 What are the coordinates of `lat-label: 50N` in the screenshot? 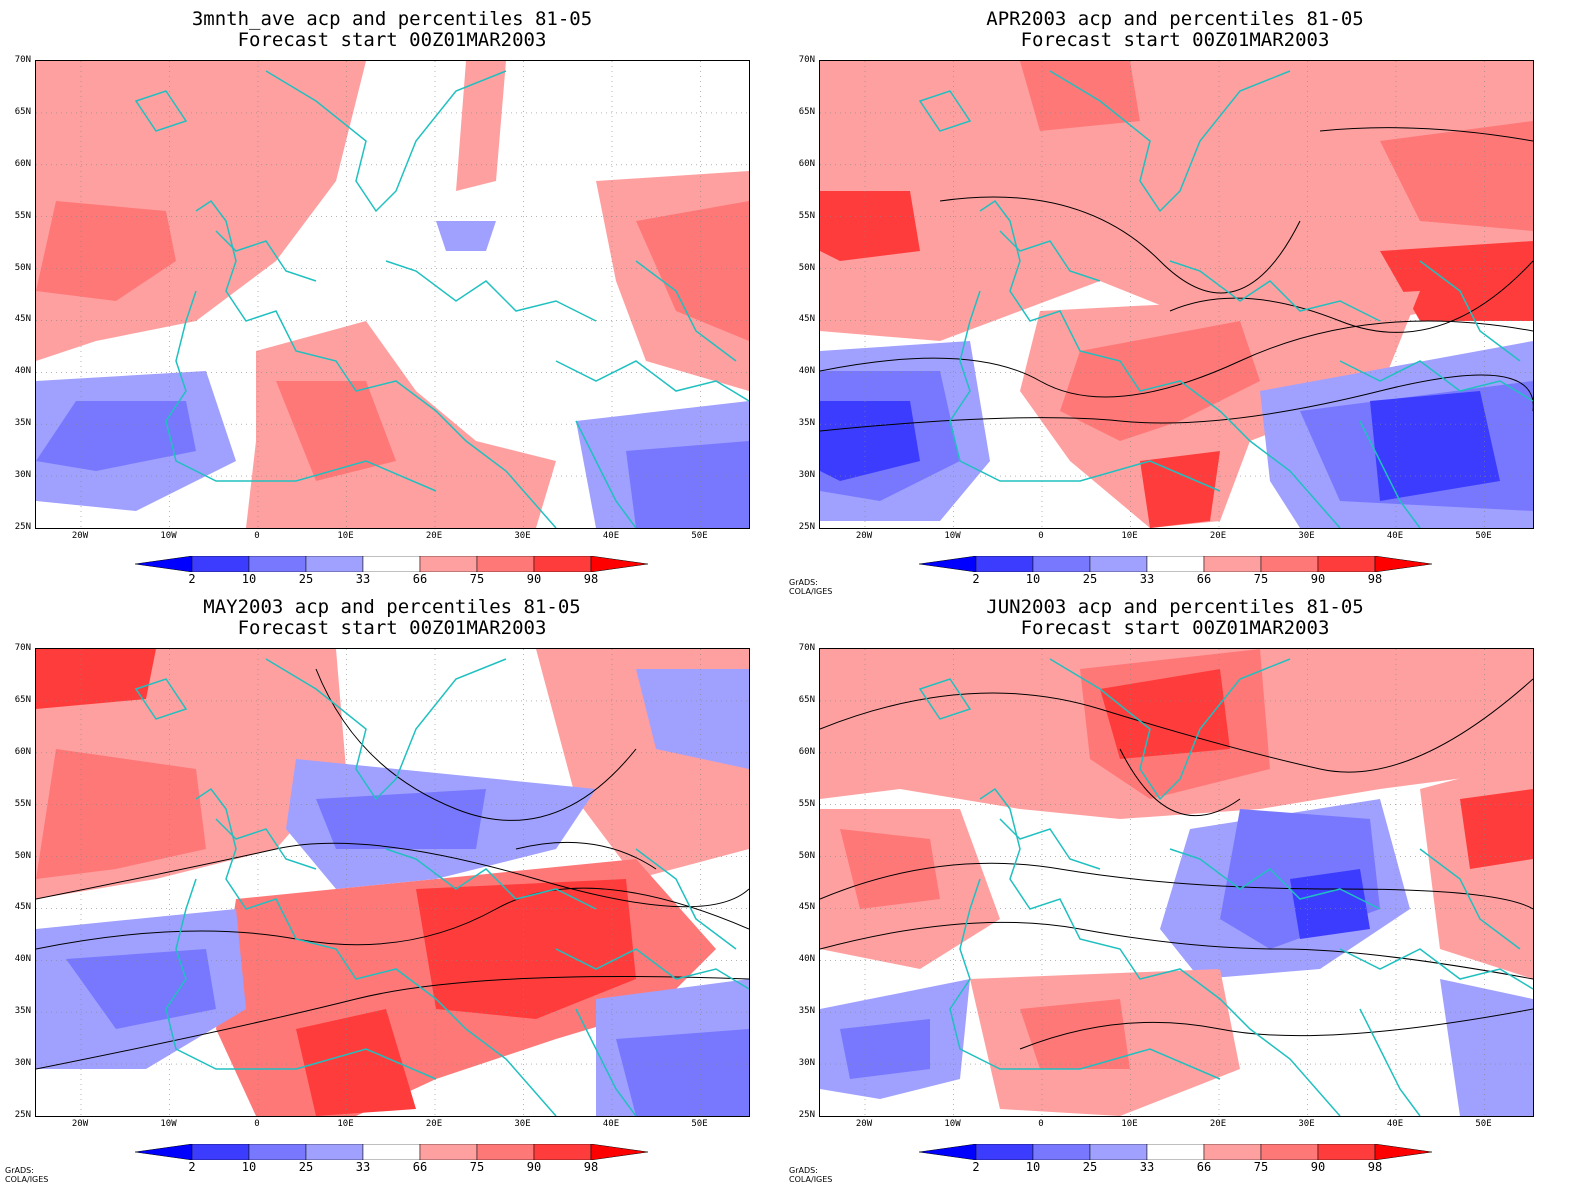 It's located at (22, 855).